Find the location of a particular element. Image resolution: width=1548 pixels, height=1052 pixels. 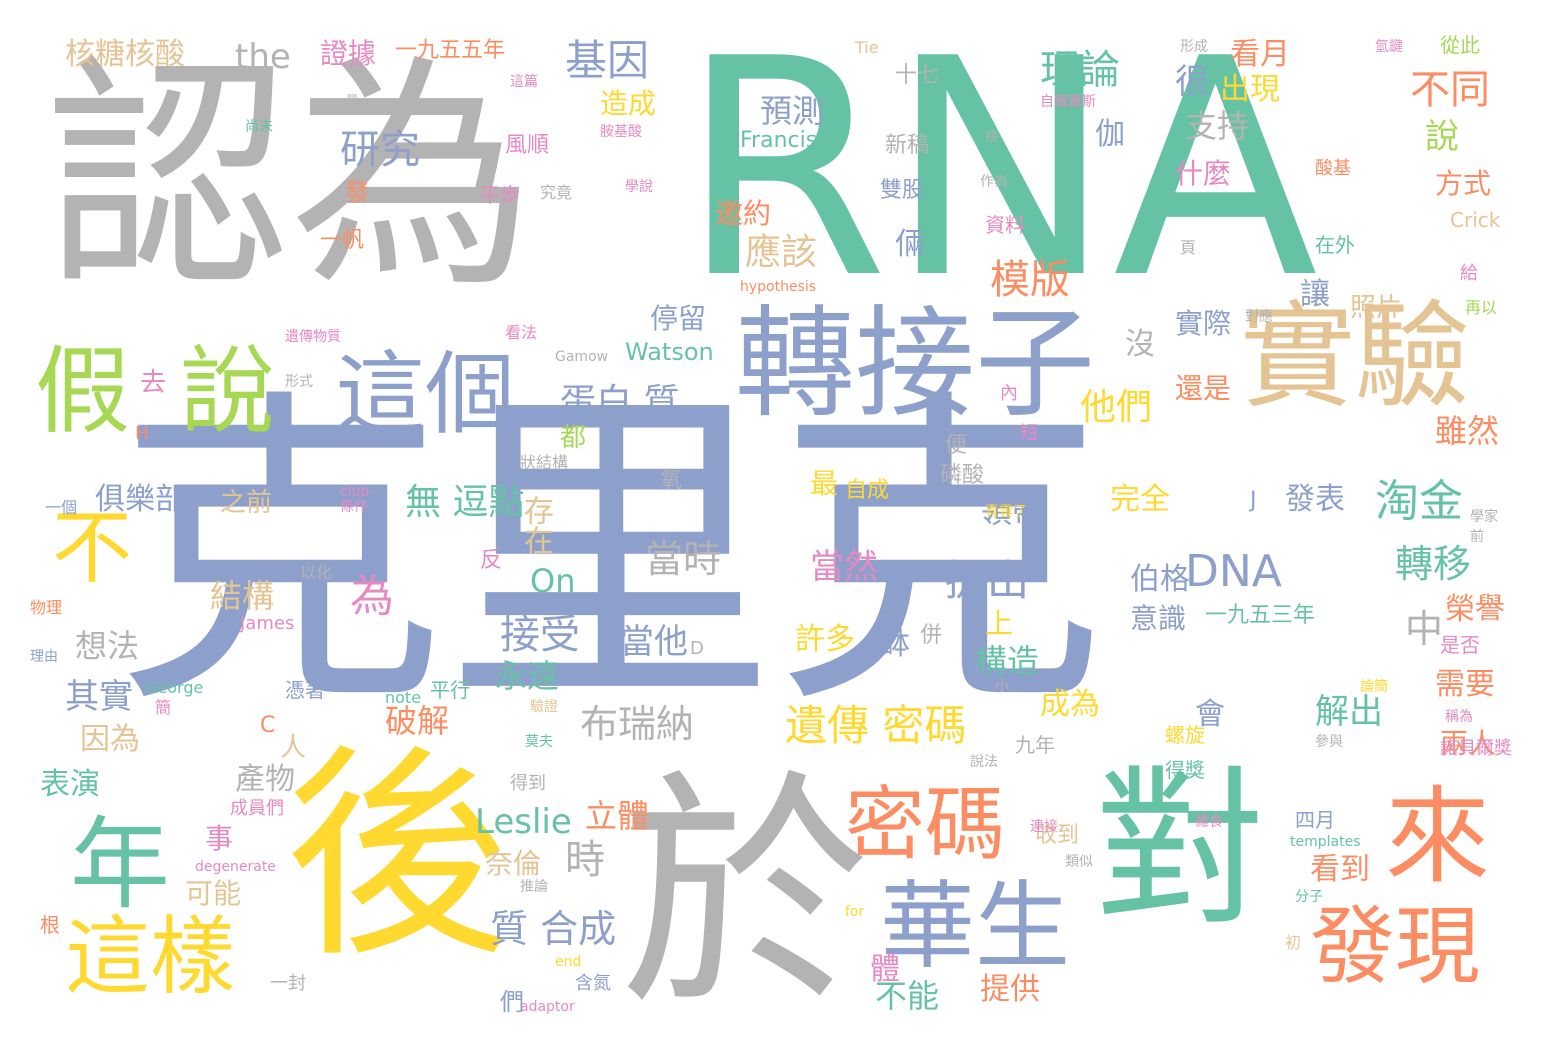

word-gouzao: 構造 is located at coordinates (1007, 661).